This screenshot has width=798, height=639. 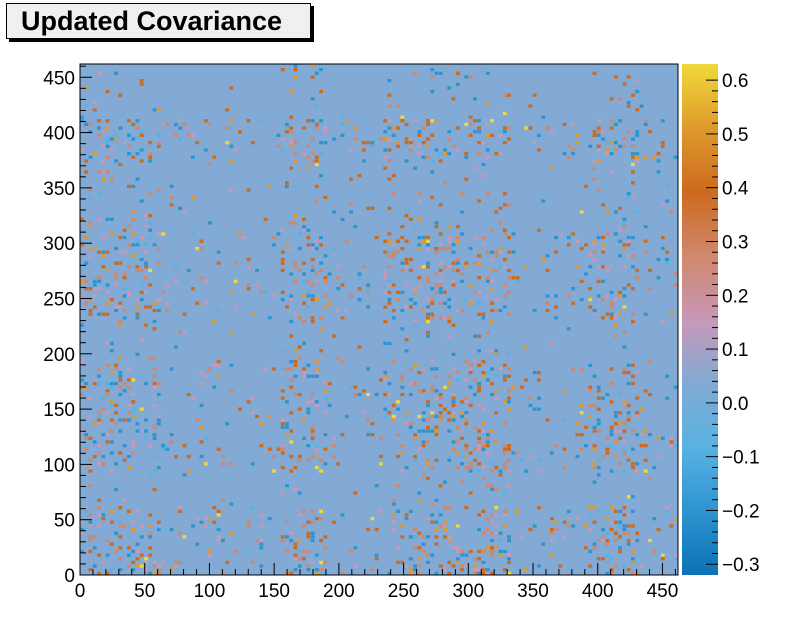 I want to click on colorbar-tick-label: −0.1, so click(x=741, y=458).